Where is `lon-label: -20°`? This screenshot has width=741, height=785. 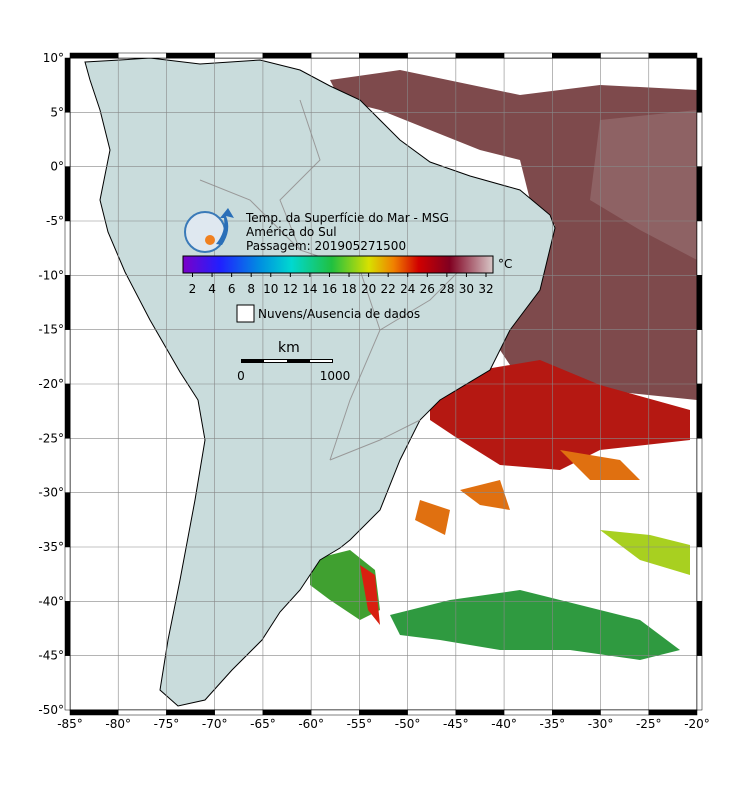 lon-label: -20° is located at coordinates (697, 724).